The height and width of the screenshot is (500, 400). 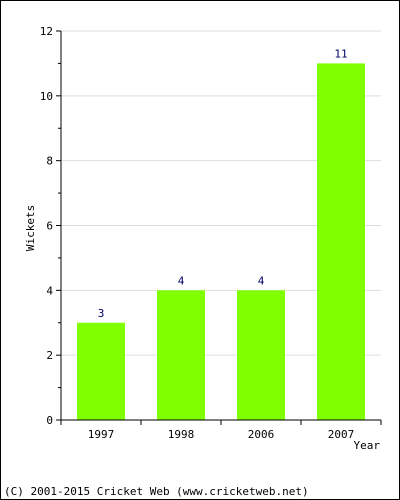 What do you see at coordinates (101, 434) in the screenshot?
I see `x-tick-label: 1997` at bounding box center [101, 434].